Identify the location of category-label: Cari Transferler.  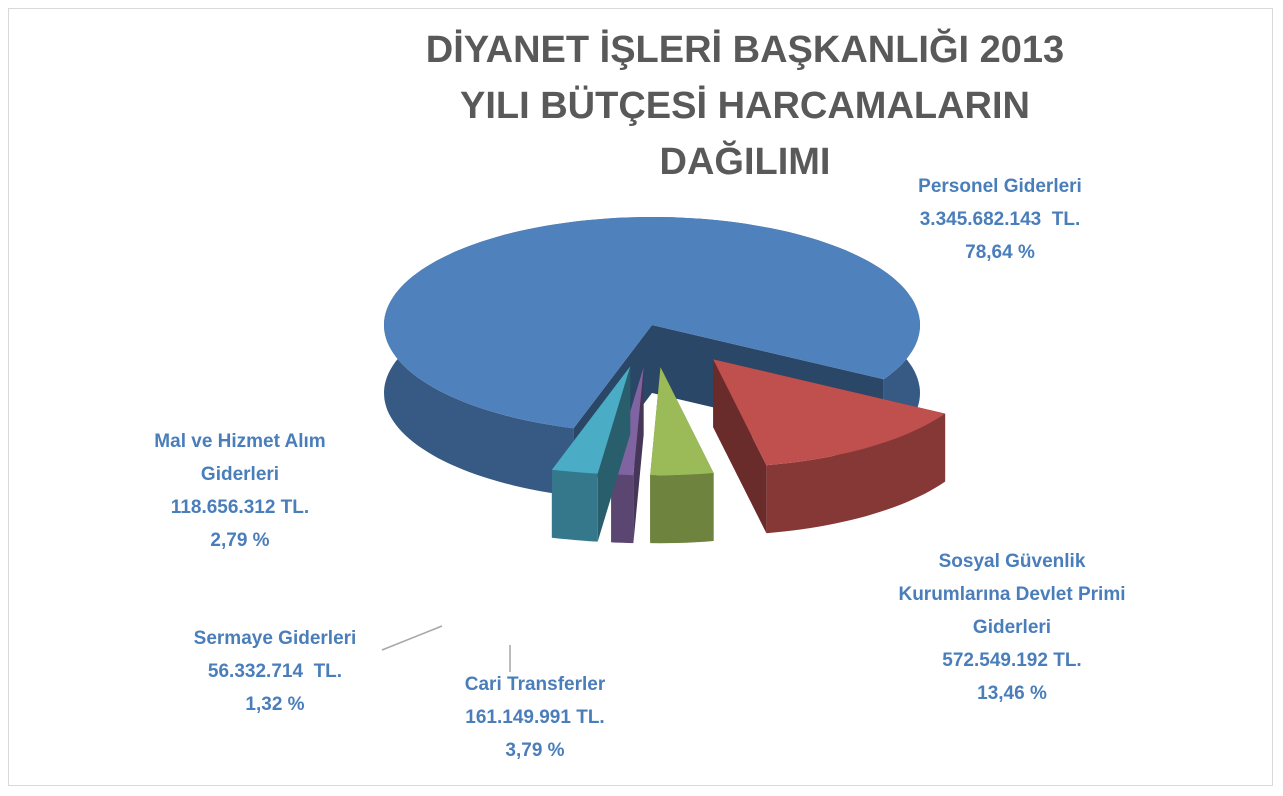
(535, 684).